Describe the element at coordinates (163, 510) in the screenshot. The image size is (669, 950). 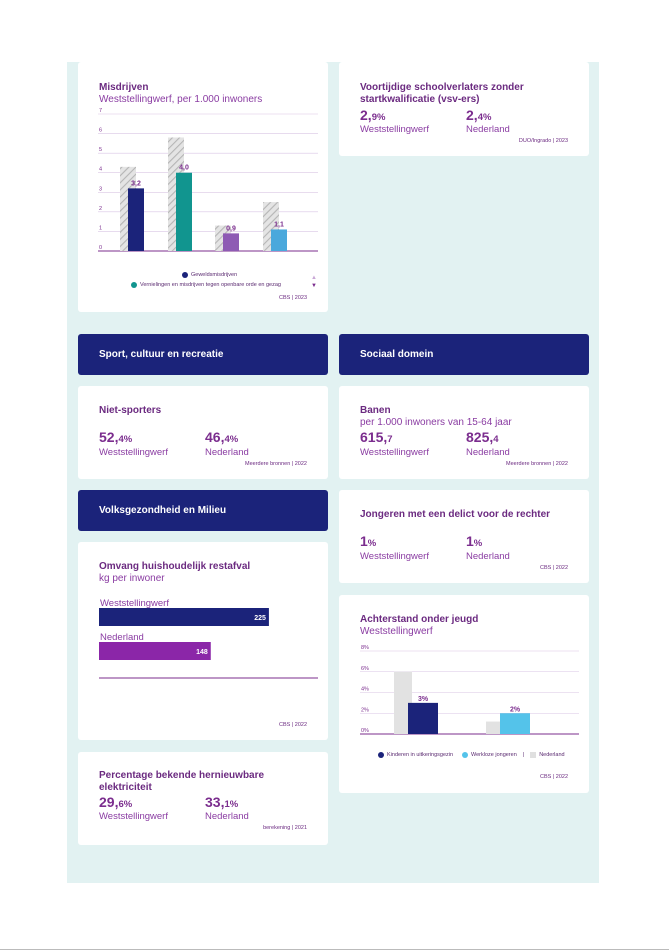
I see `section-title: Volksgezondheid en Milieu` at that location.